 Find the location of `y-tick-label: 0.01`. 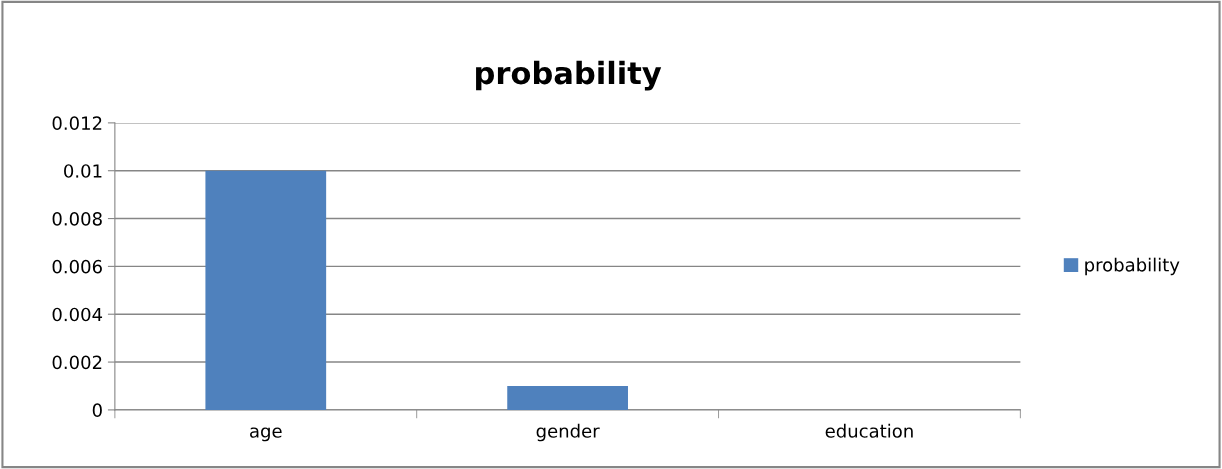

y-tick-label: 0.01 is located at coordinates (83, 171).